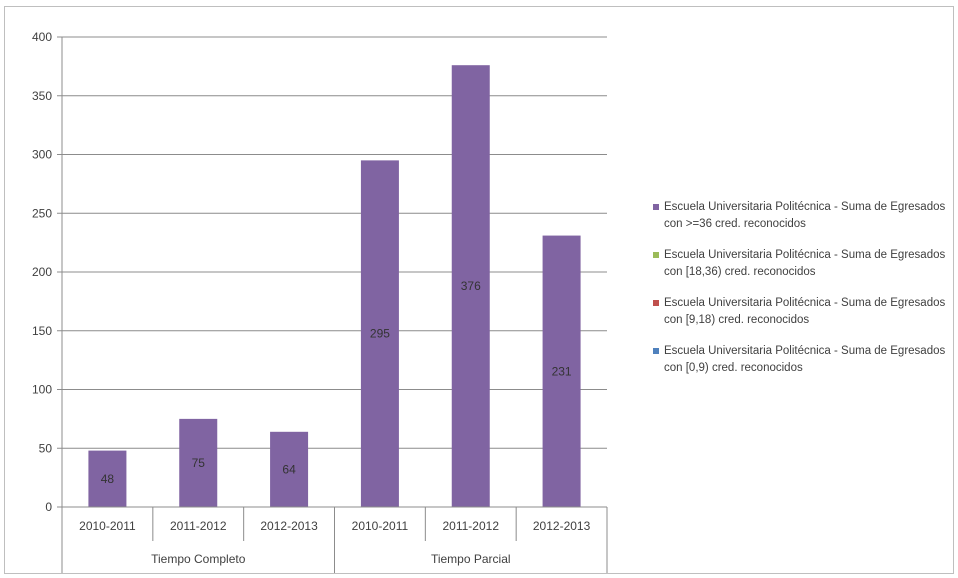 This screenshot has height=578, width=958. I want to click on data-label: 75, so click(199, 463).